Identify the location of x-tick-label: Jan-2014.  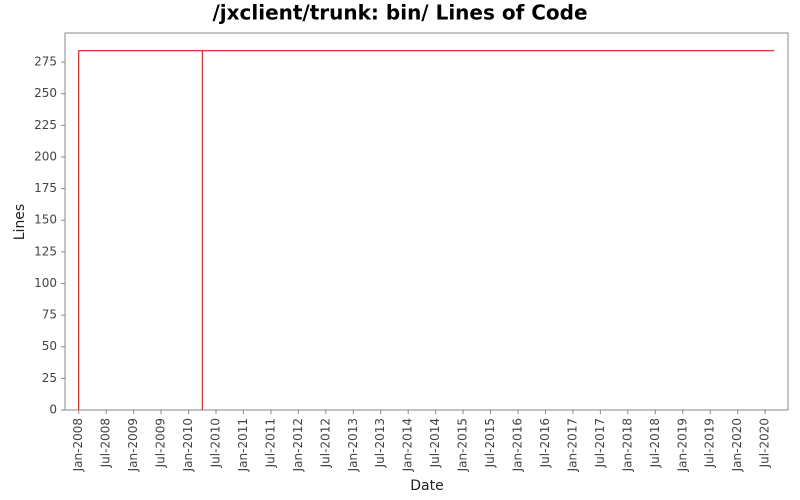
(408, 445).